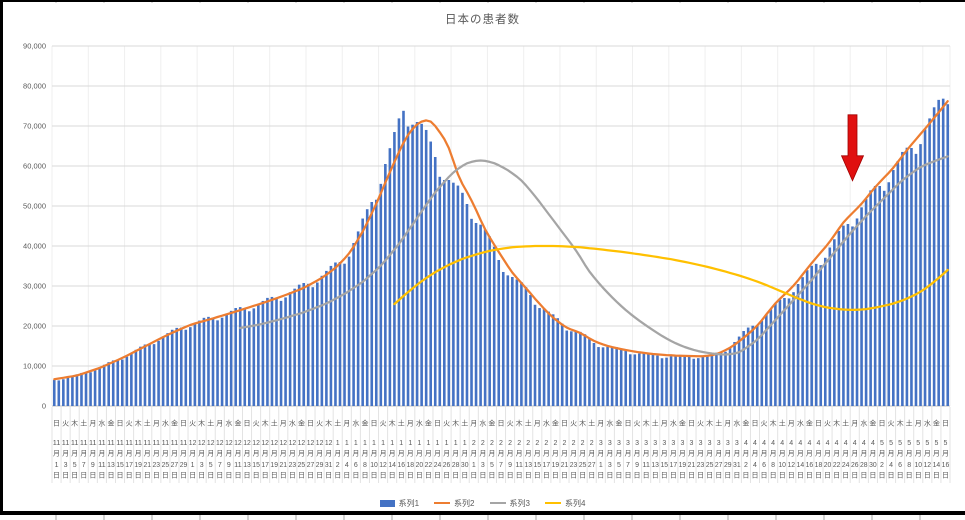 The height and width of the screenshot is (520, 965). What do you see at coordinates (509, 503) in the screenshot?
I see `legend-item-series-3: 系列3` at bounding box center [509, 503].